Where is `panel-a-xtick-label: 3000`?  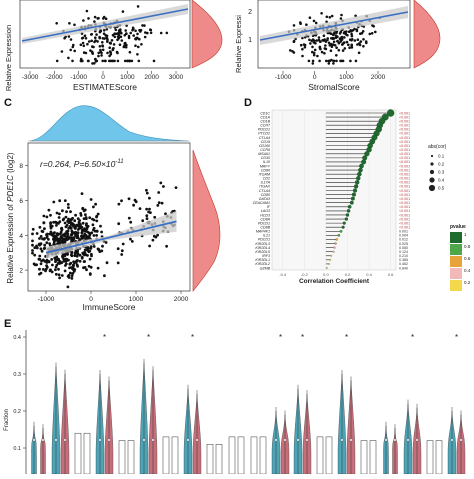 panel-a-xtick-label: 3000 is located at coordinates (176, 77).